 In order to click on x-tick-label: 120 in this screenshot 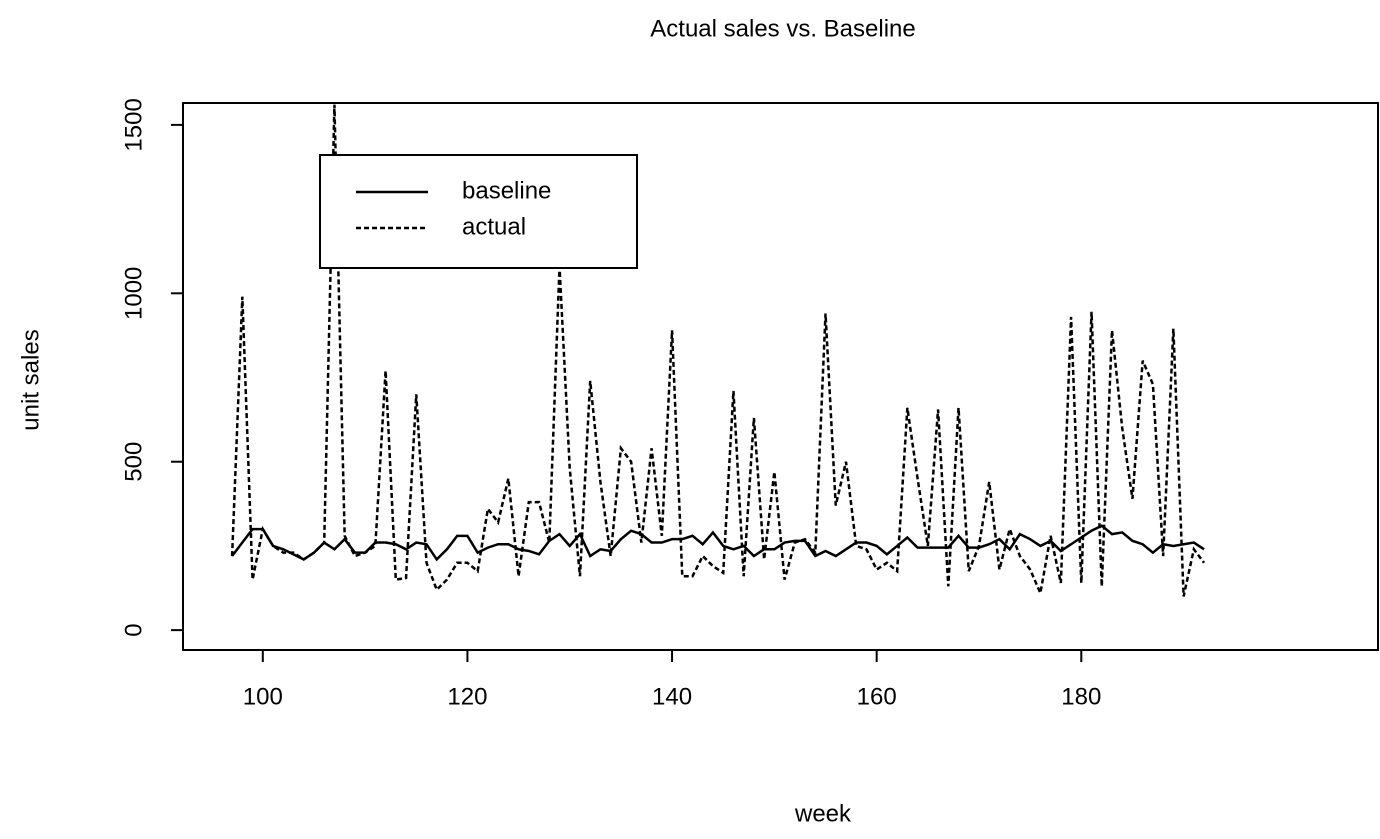, I will do `click(467, 696)`.